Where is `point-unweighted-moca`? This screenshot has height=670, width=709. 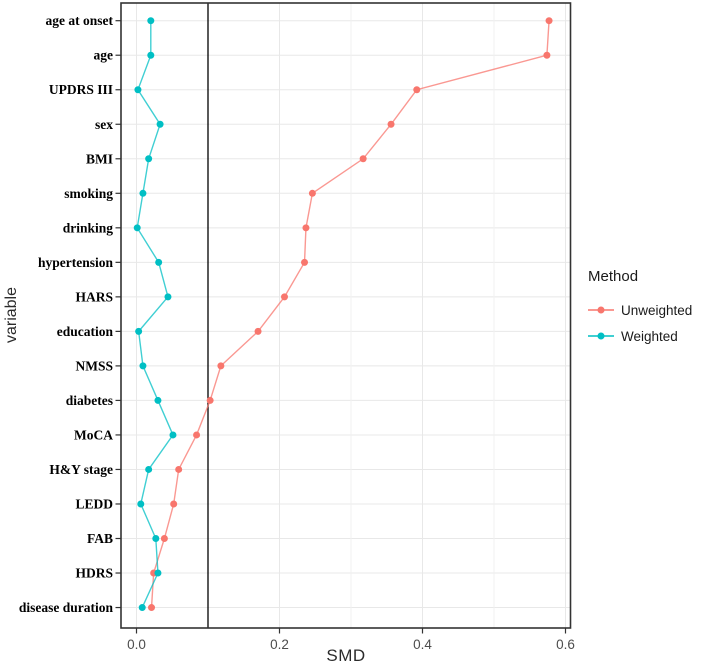 point-unweighted-moca is located at coordinates (197, 435).